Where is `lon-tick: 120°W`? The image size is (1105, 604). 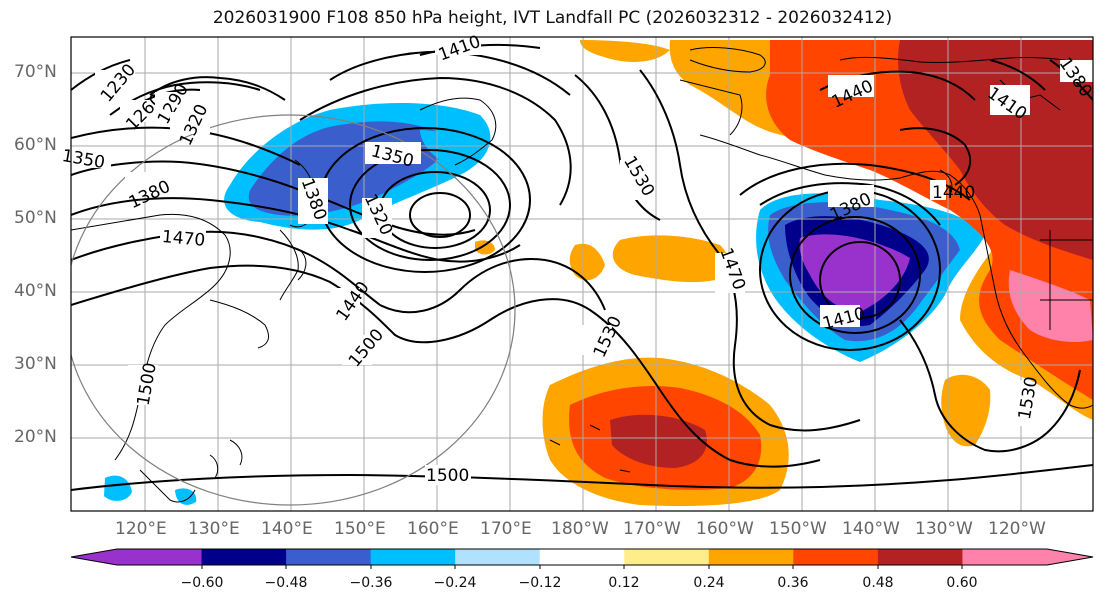 lon-tick: 120°W is located at coordinates (1017, 529).